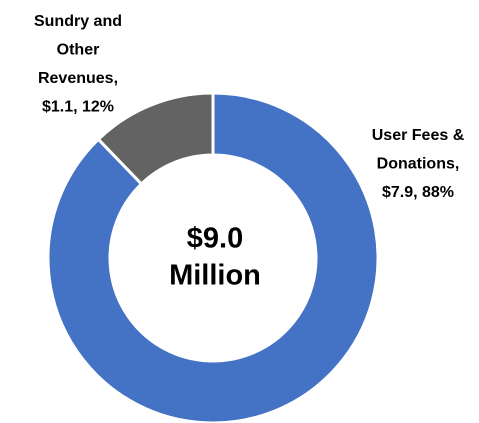 This screenshot has height=423, width=479. What do you see at coordinates (418, 164) in the screenshot?
I see `data-label: Donations,` at bounding box center [418, 164].